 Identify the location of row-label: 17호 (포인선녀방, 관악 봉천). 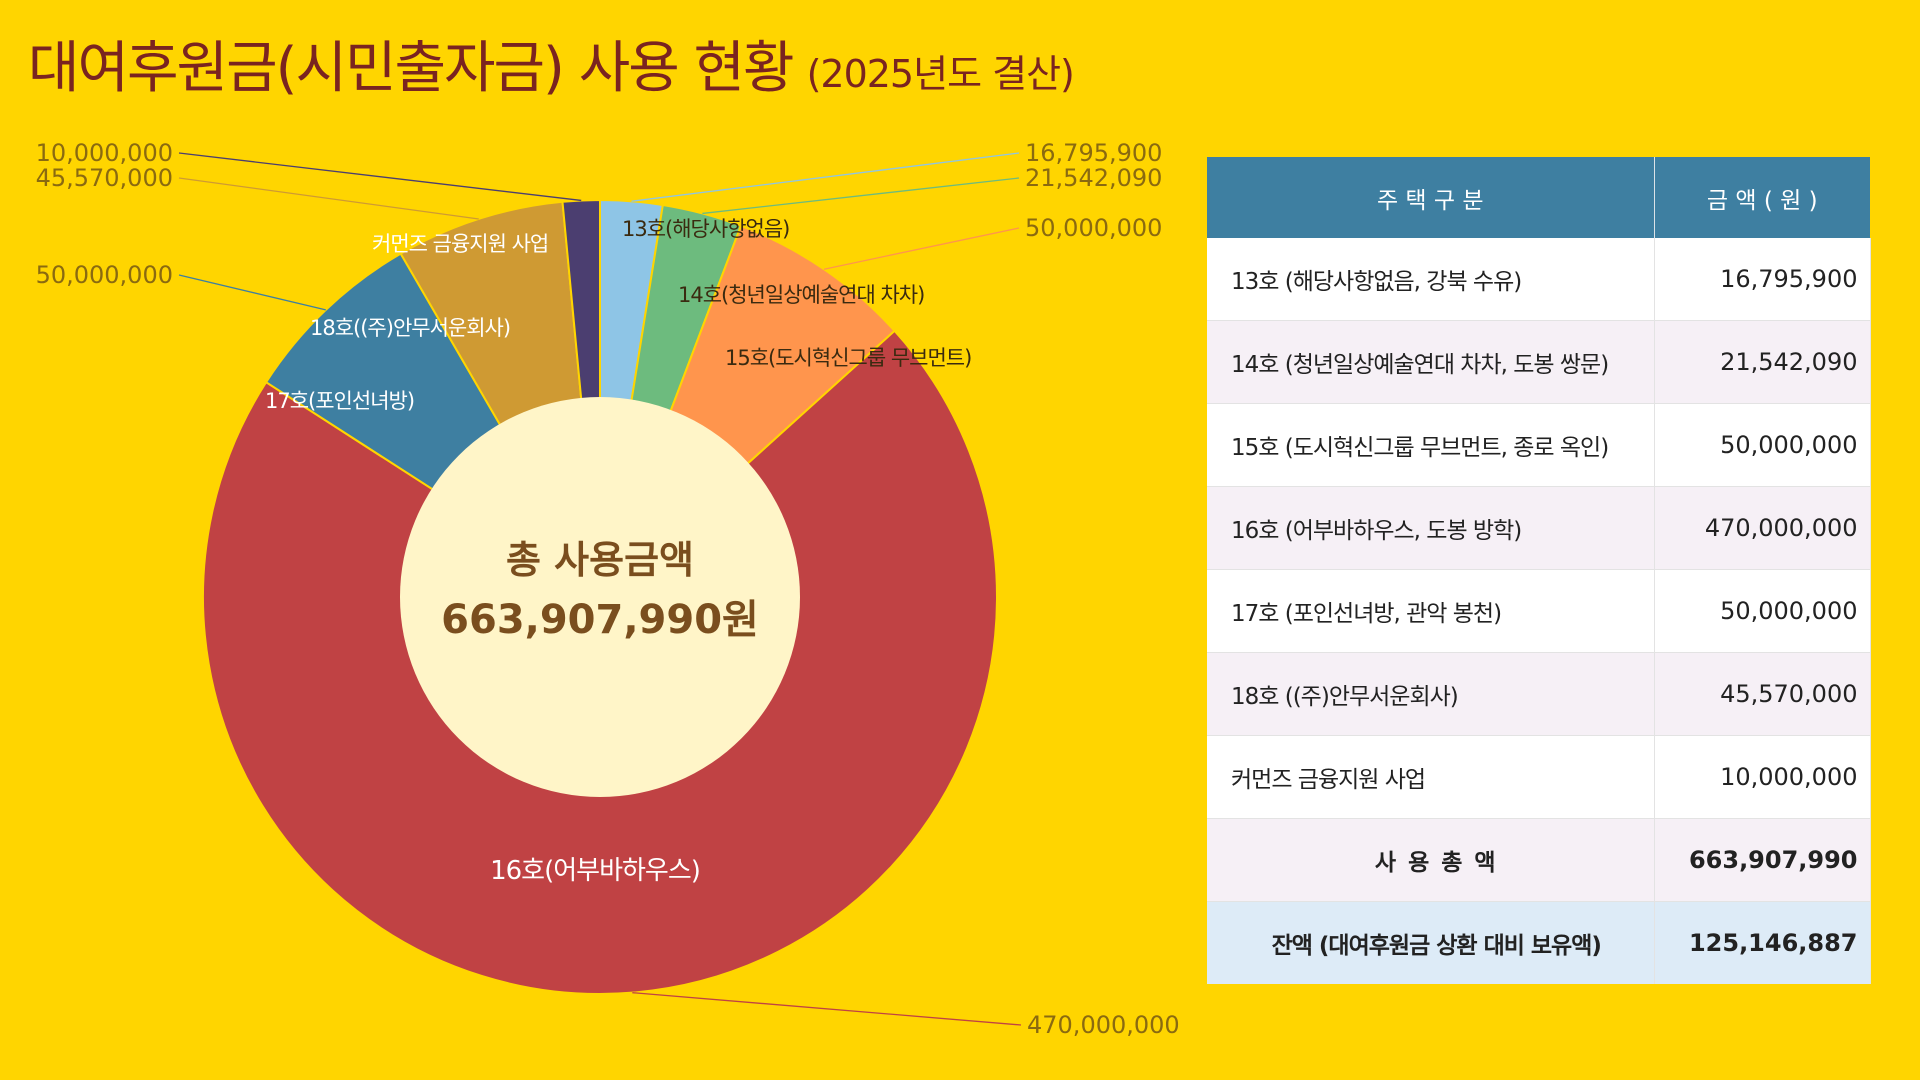
(1431, 611).